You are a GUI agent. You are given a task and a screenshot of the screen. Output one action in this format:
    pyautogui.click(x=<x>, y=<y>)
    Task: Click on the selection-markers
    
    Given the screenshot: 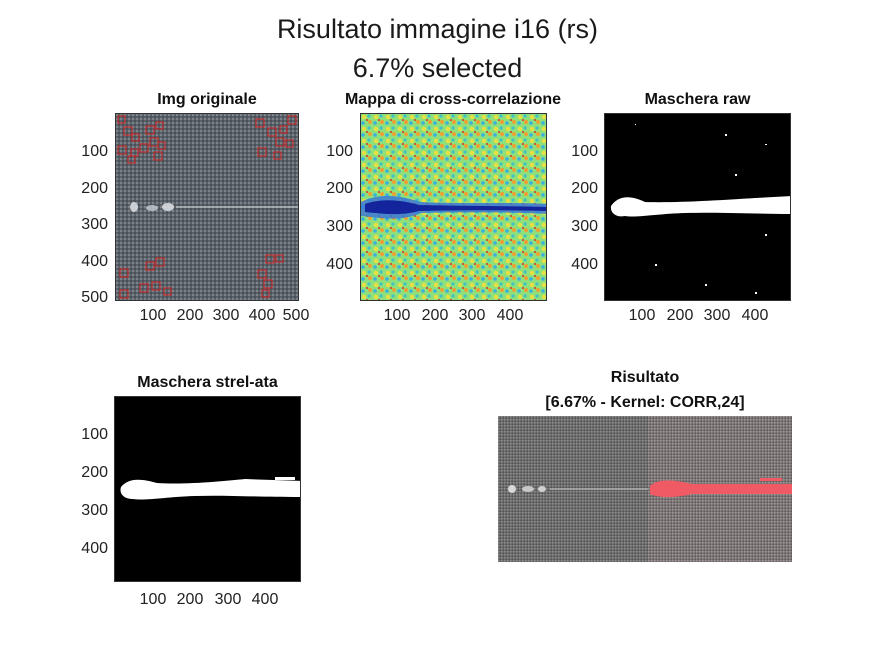 What is the action you would take?
    pyautogui.click(x=207, y=207)
    